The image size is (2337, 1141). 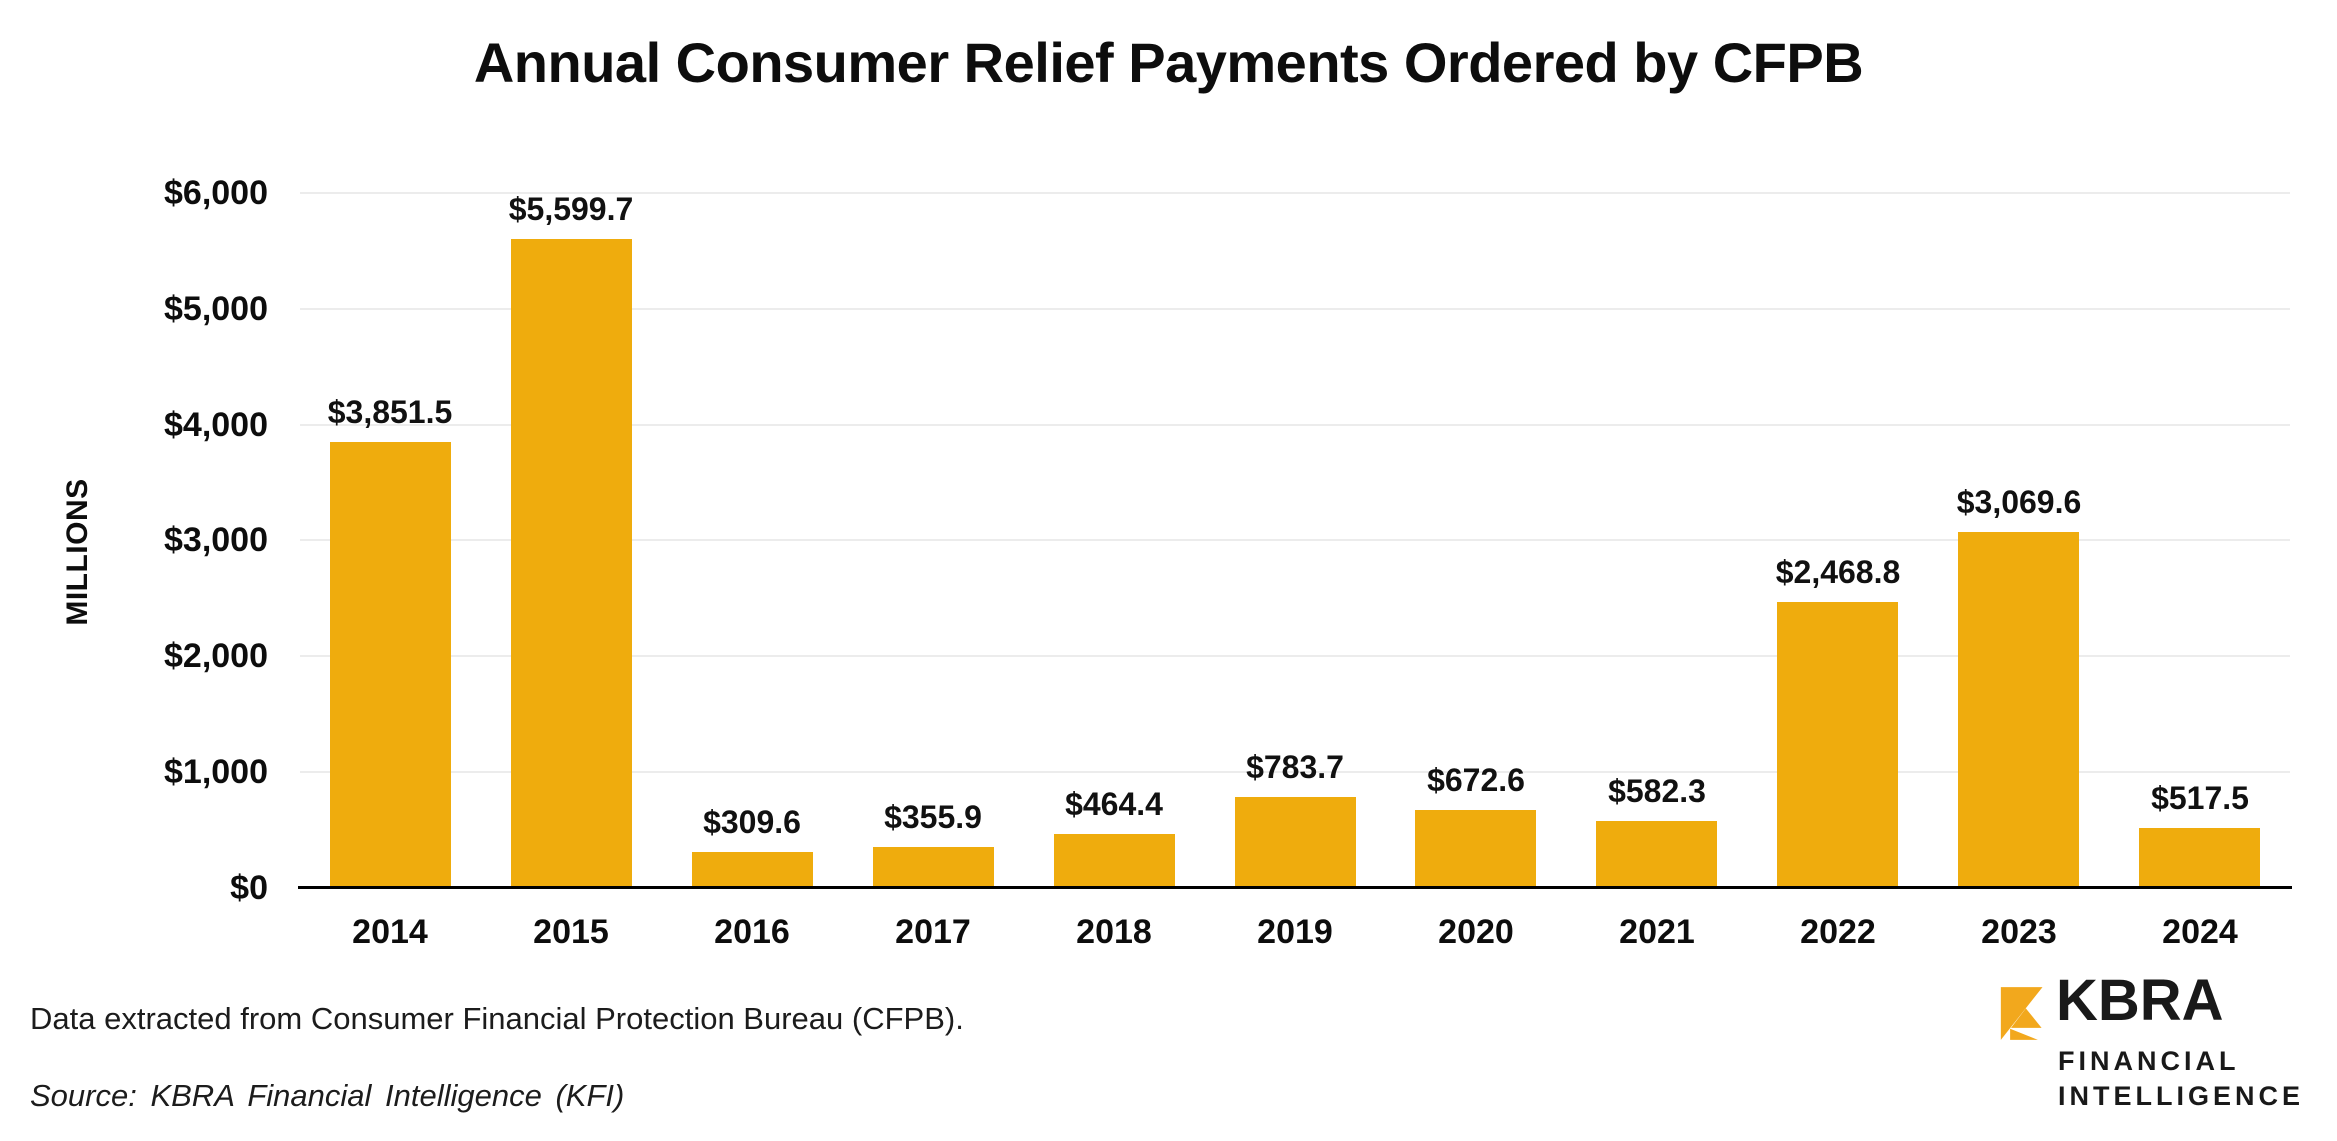 What do you see at coordinates (2149, 1061) in the screenshot?
I see `kbra-financial-label: FINANCIAL` at bounding box center [2149, 1061].